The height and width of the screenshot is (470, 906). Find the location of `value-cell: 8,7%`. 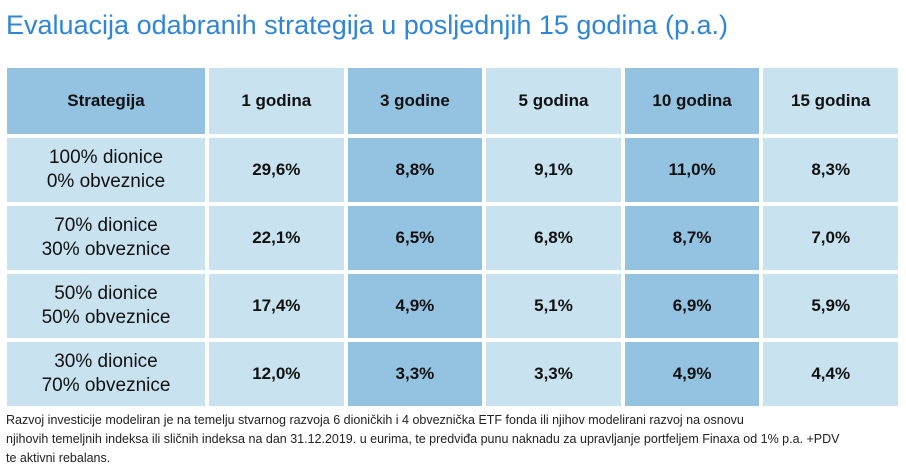

value-cell: 8,7% is located at coordinates (692, 238).